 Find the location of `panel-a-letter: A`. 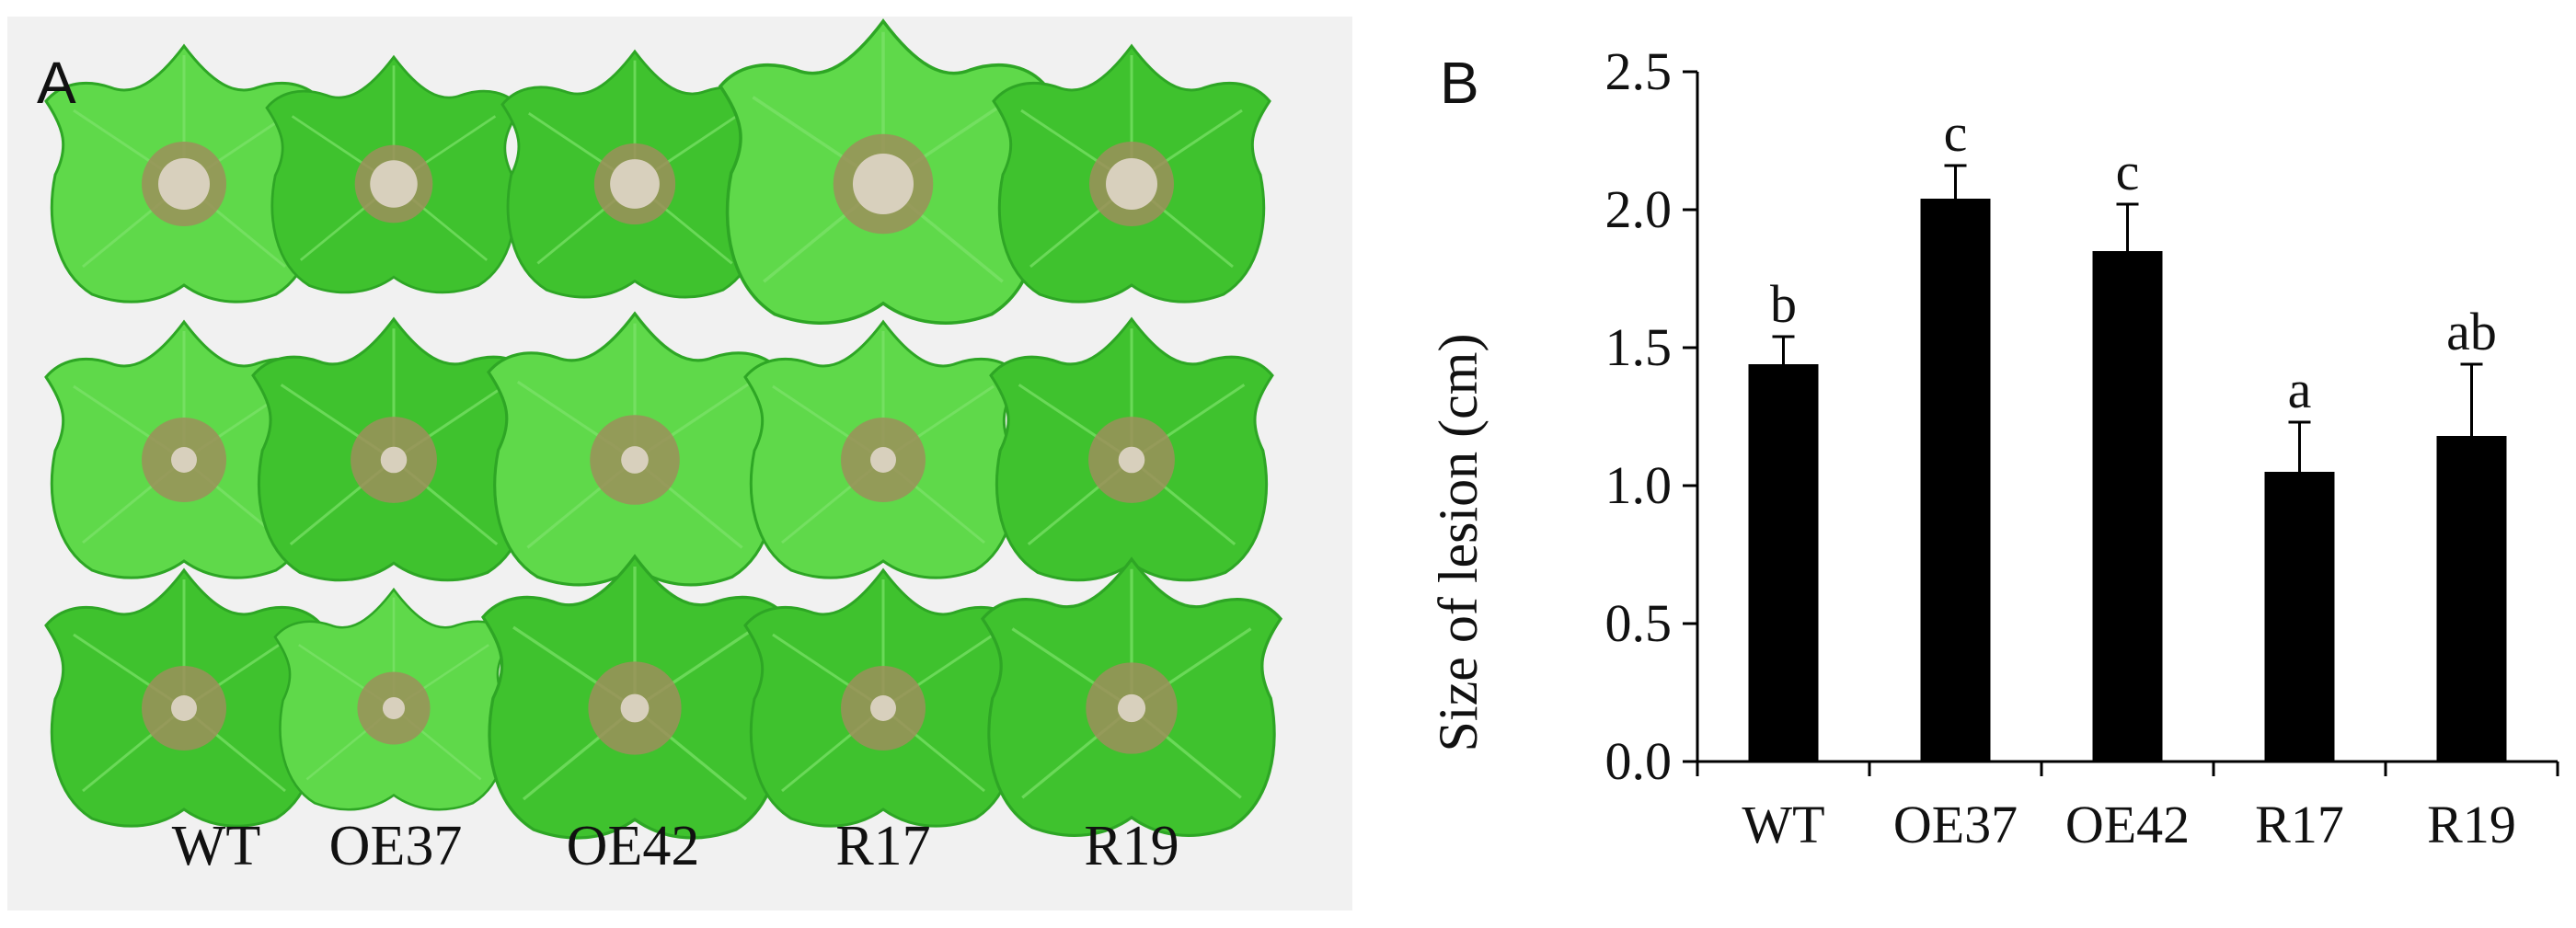

panel-a-letter: A is located at coordinates (56, 83).